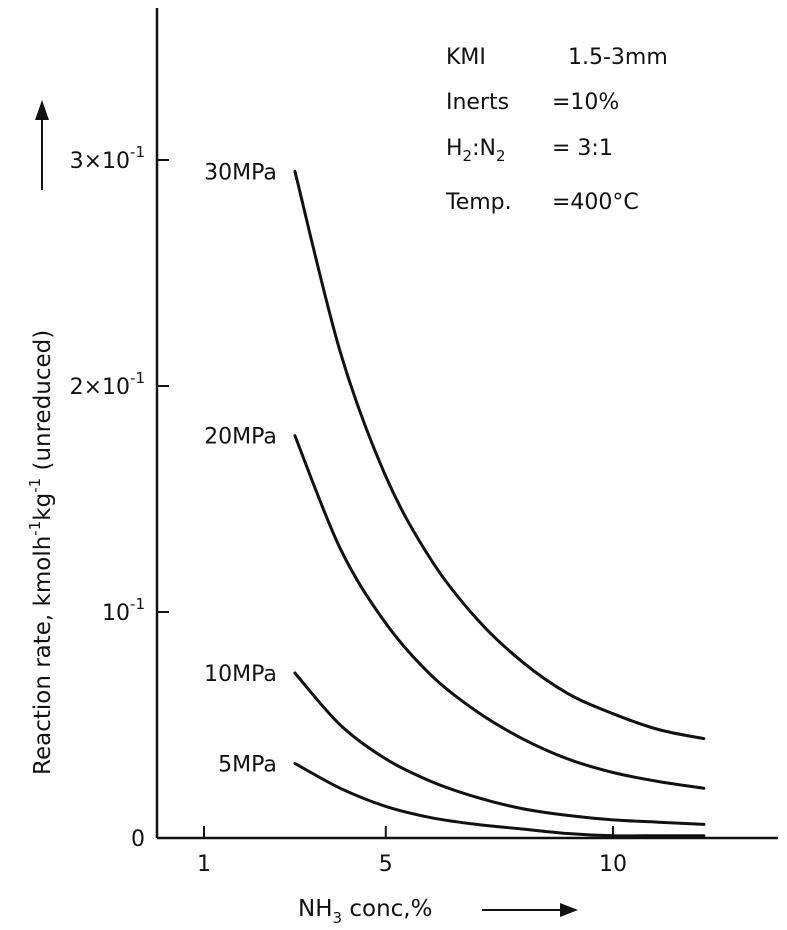  I want to click on y-tick-label: 0, so click(138, 839).